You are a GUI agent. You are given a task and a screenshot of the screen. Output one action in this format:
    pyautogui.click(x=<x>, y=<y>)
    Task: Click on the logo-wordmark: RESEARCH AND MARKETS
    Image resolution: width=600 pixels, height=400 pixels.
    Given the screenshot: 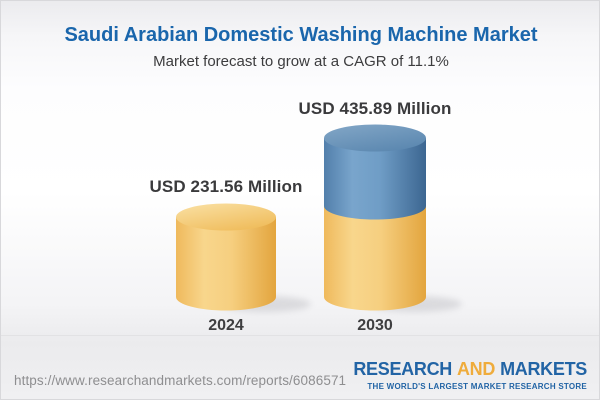 What is the action you would take?
    pyautogui.click(x=470, y=369)
    